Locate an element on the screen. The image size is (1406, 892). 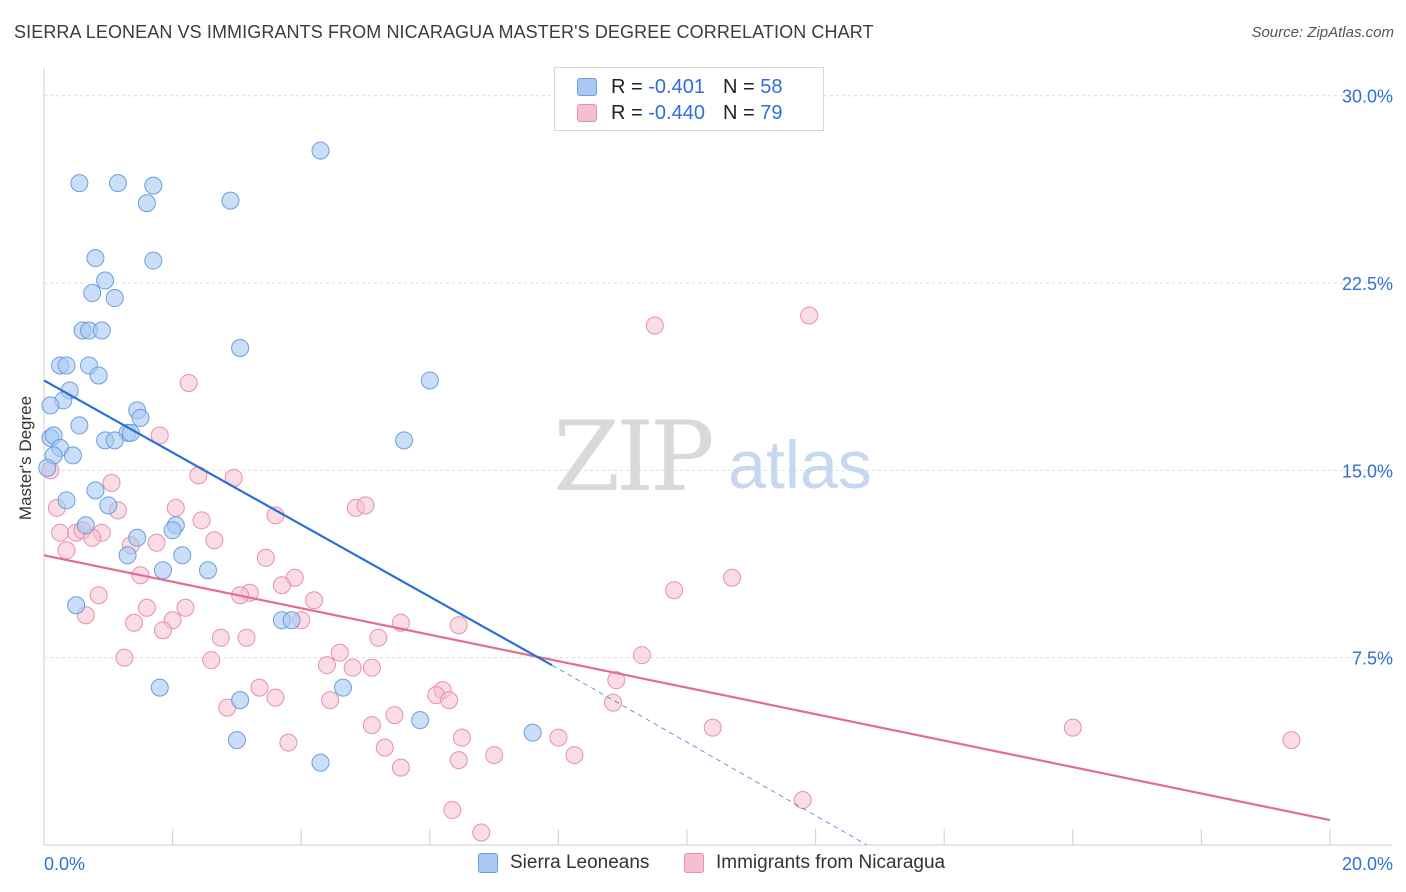
correlation-legend: R = -0.401 N = 58 R = -0.440 N = 79 is located at coordinates (689, 99).